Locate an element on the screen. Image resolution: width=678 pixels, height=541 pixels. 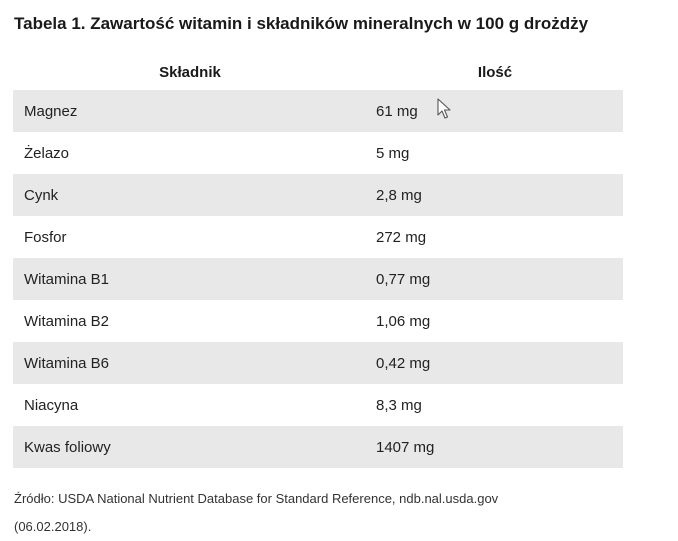
amount-cell: 0,77 mg is located at coordinates (403, 279).